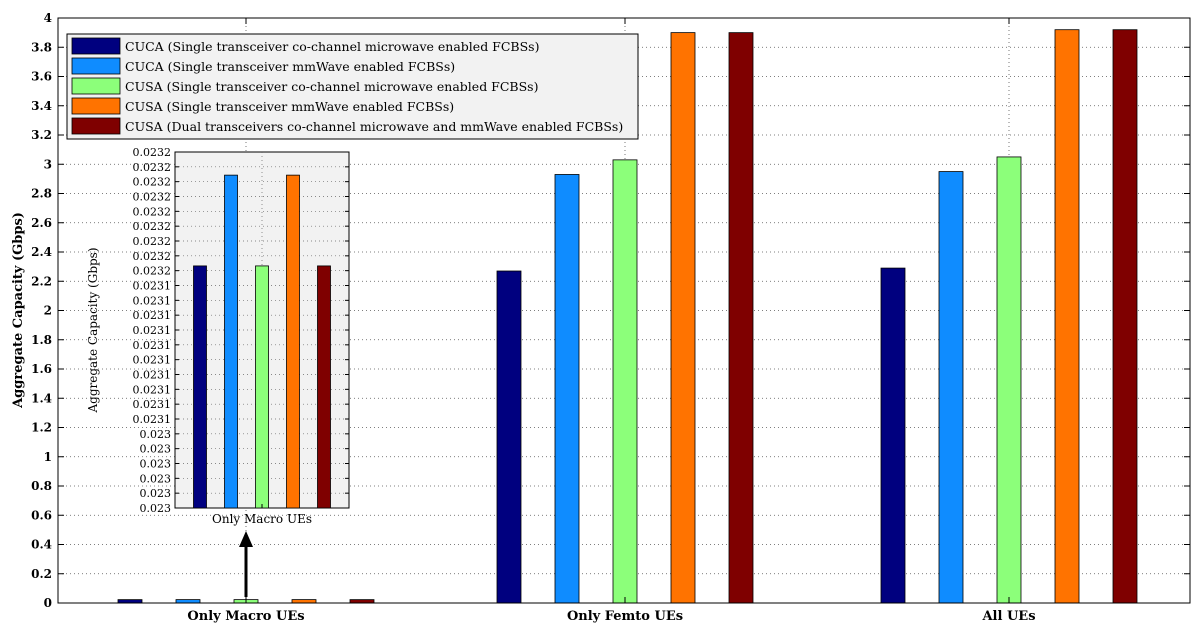  Describe the element at coordinates (41, 398) in the screenshot. I see `y-tick-label: 1.4` at that location.